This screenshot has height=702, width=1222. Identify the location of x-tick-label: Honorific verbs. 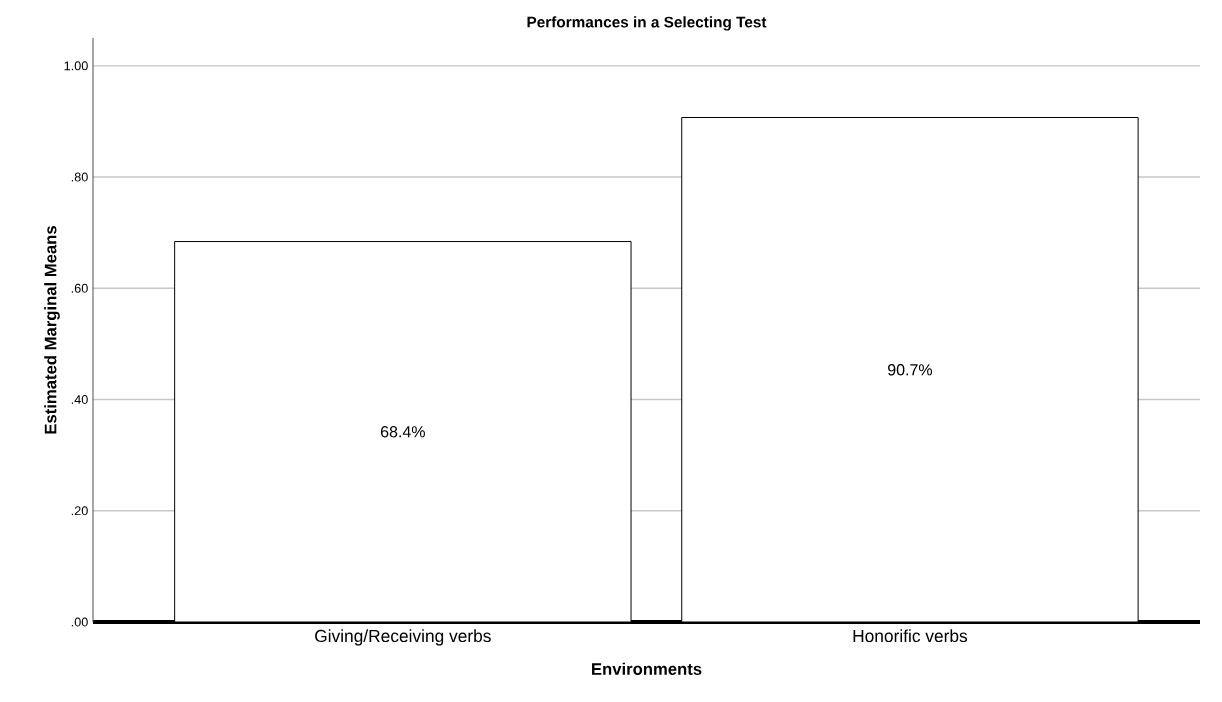
(910, 636).